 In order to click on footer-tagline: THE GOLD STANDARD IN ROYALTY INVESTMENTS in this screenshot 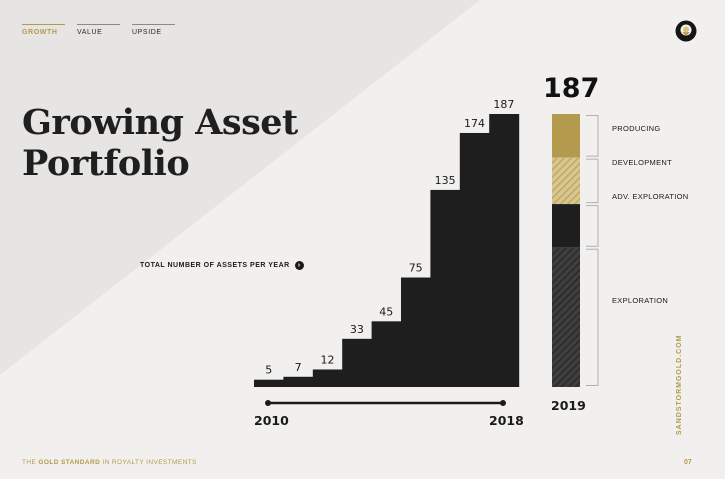, I will do `click(109, 462)`.